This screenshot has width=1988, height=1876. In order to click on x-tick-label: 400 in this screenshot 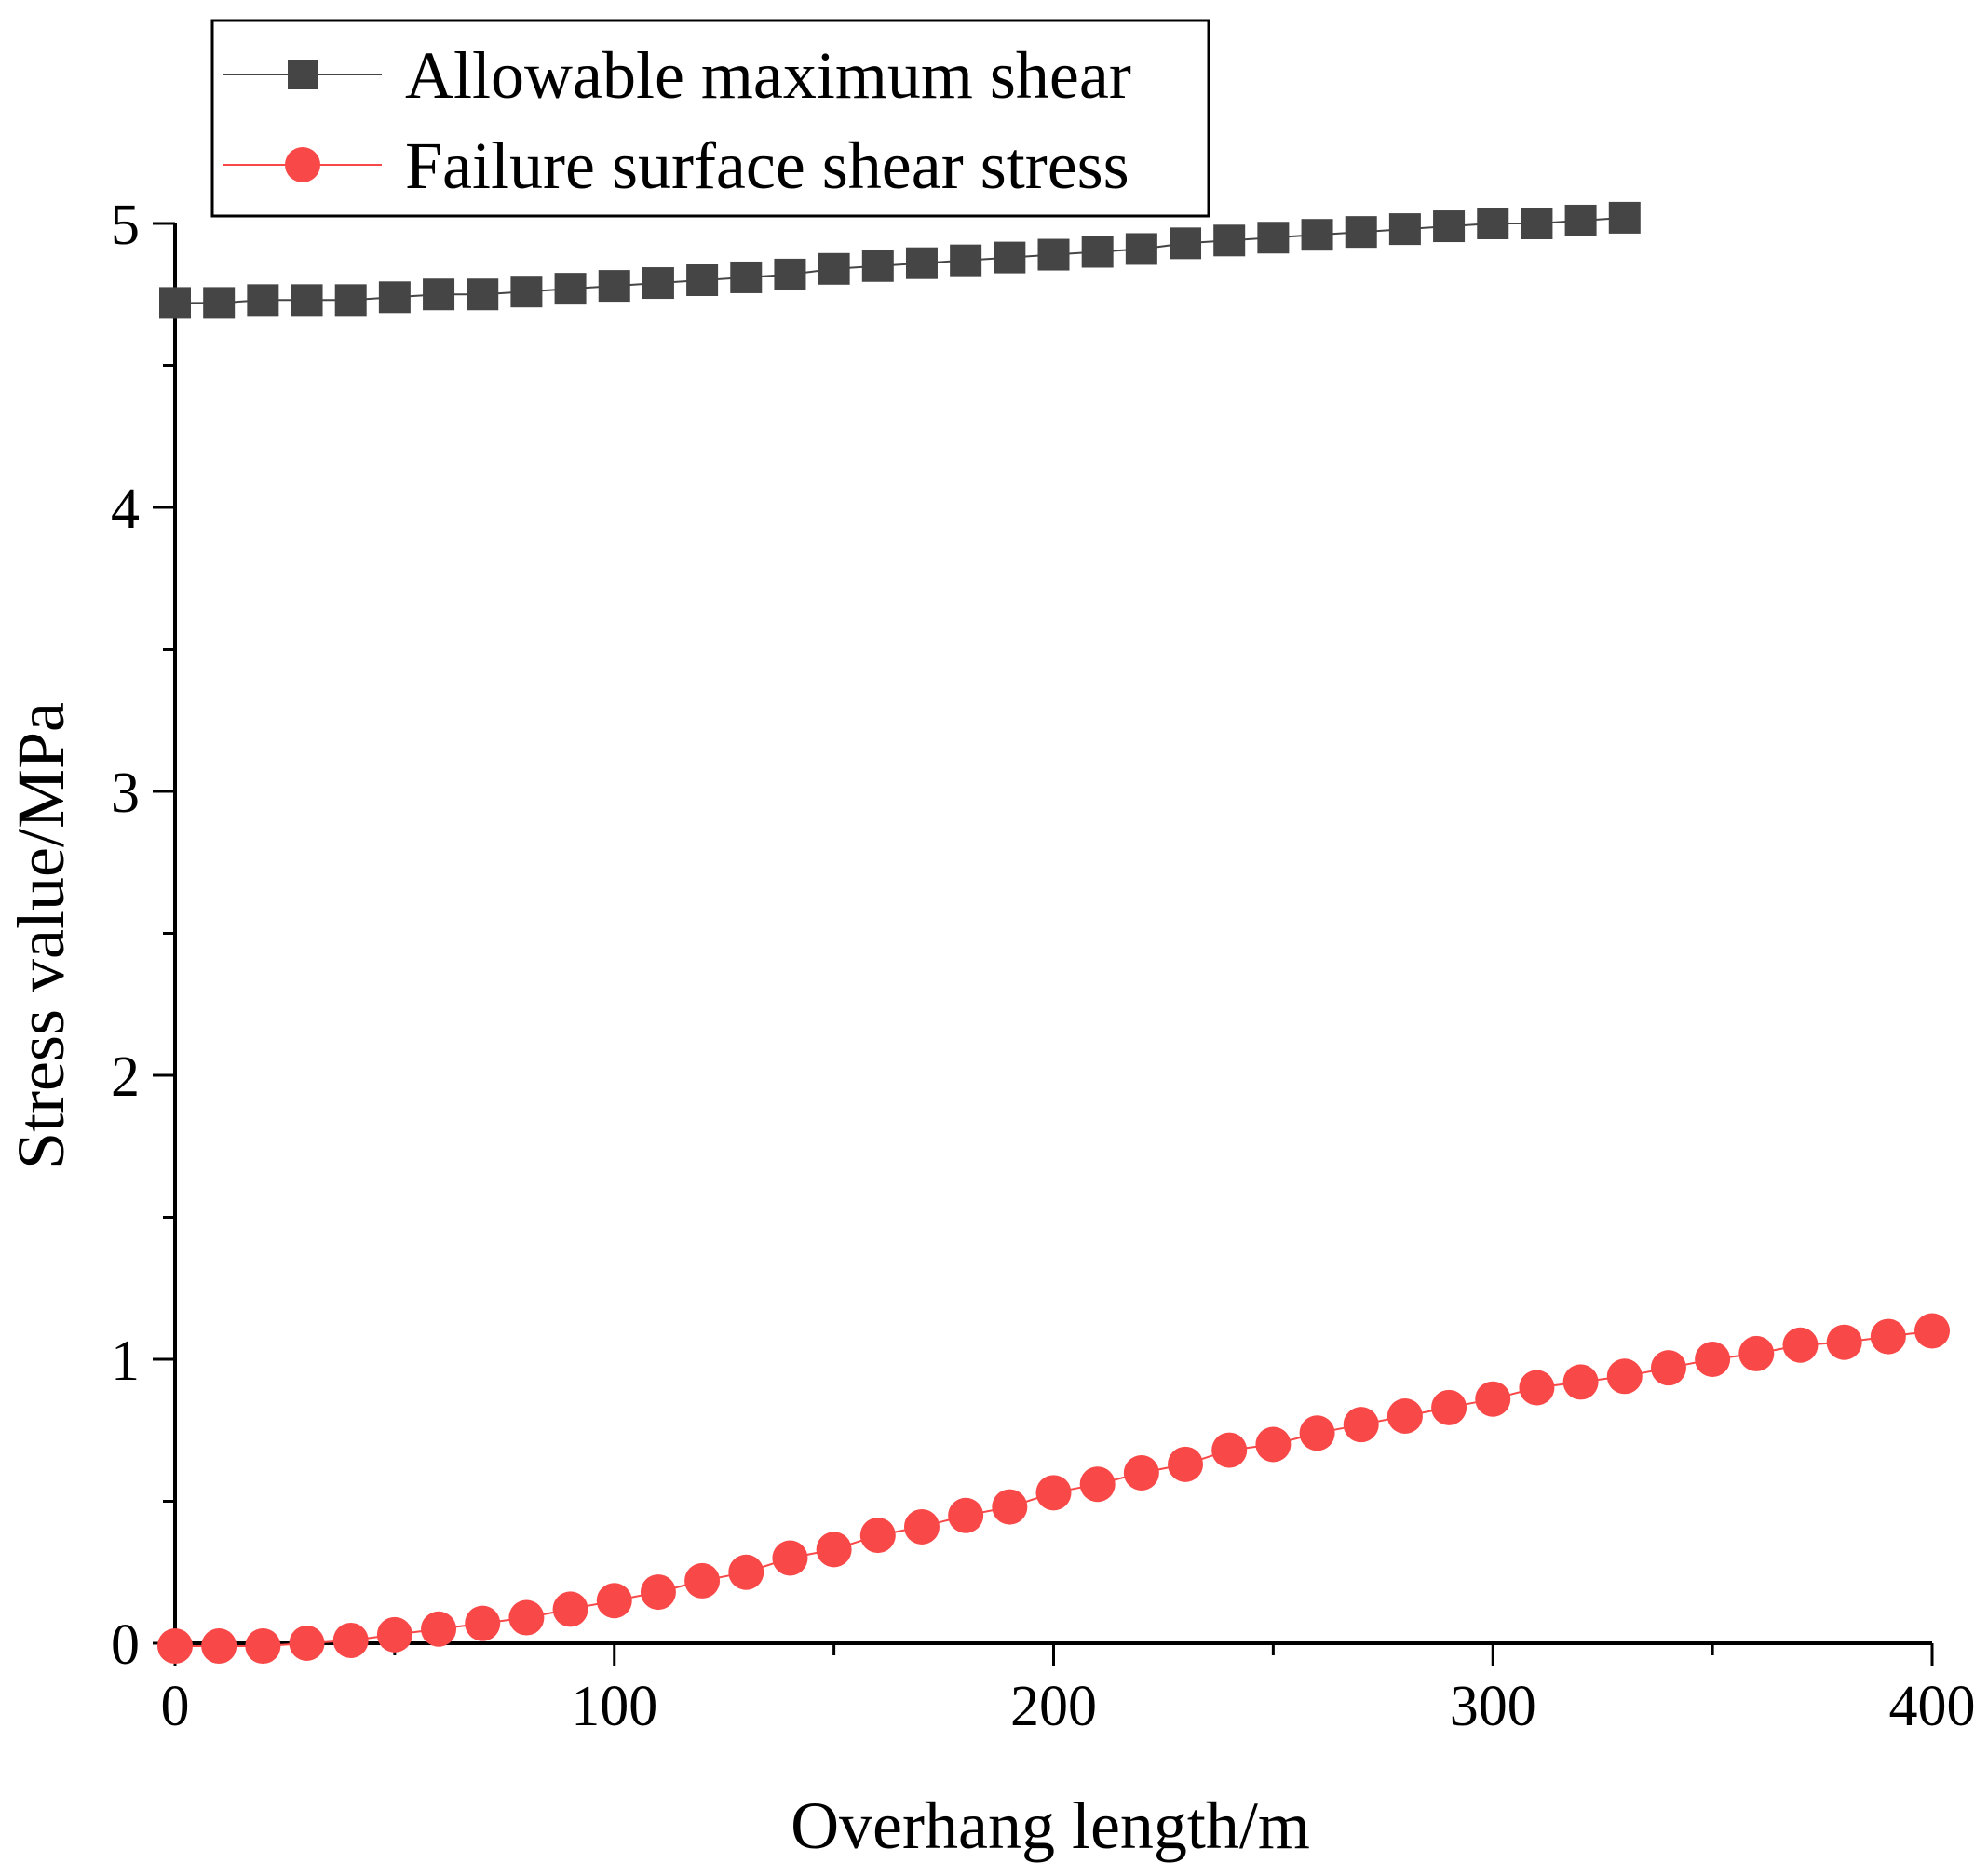, I will do `click(1932, 1706)`.